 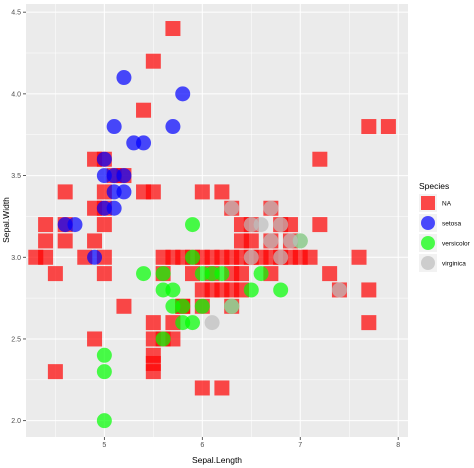 What do you see at coordinates (452, 224) in the screenshot?
I see `legend-label-setosa: setosa` at bounding box center [452, 224].